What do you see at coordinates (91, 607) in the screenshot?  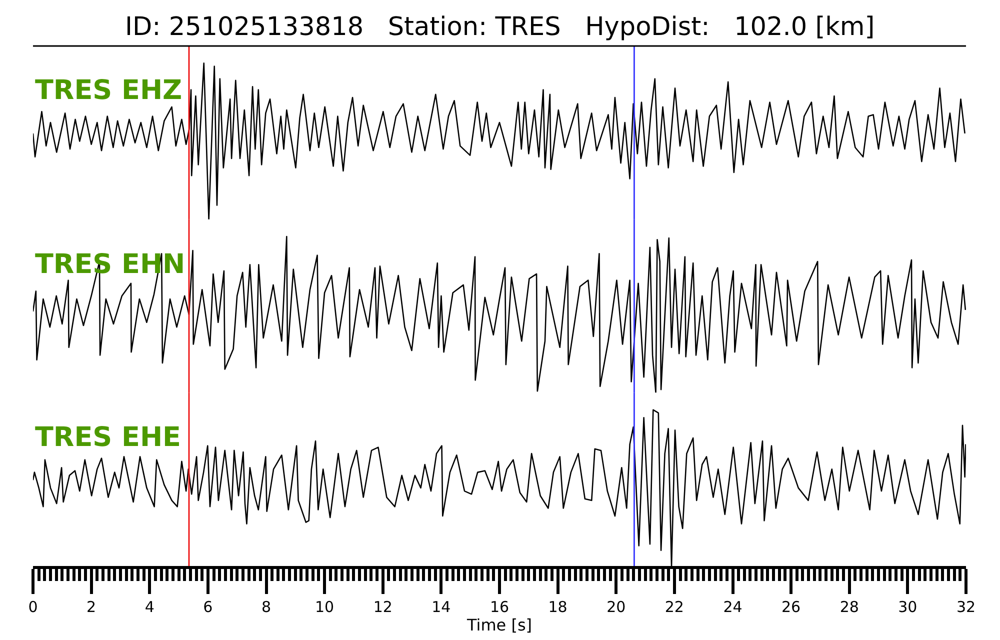 I see `x-tick-label: 2` at bounding box center [91, 607].